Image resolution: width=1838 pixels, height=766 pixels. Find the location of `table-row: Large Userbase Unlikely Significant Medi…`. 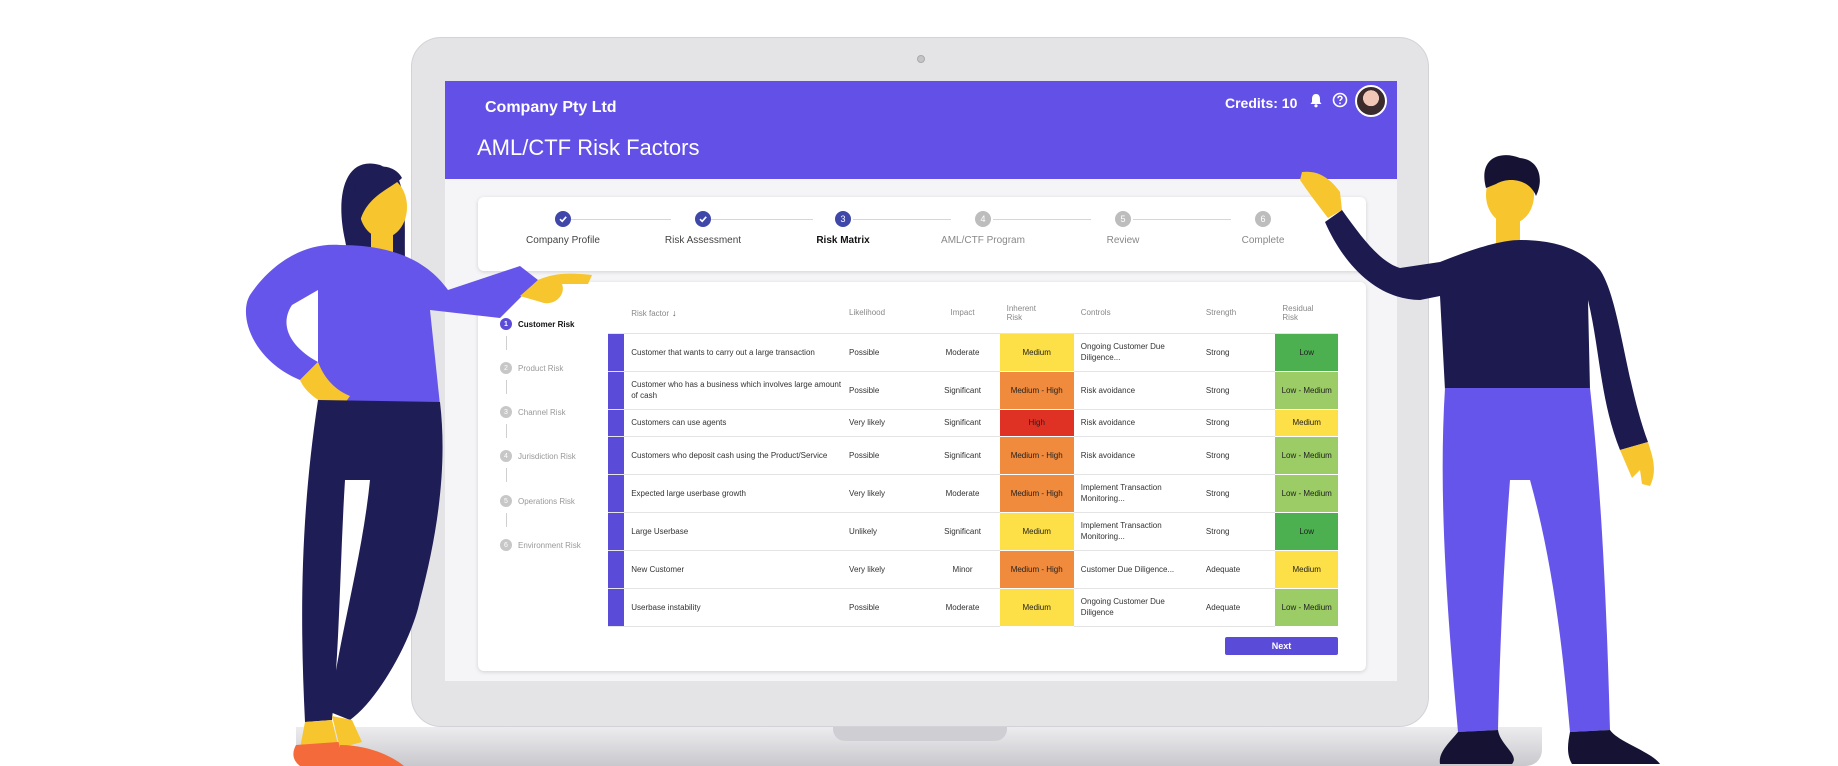

table-row: Large Userbase Unlikely Significant Medi… is located at coordinates (973, 531).